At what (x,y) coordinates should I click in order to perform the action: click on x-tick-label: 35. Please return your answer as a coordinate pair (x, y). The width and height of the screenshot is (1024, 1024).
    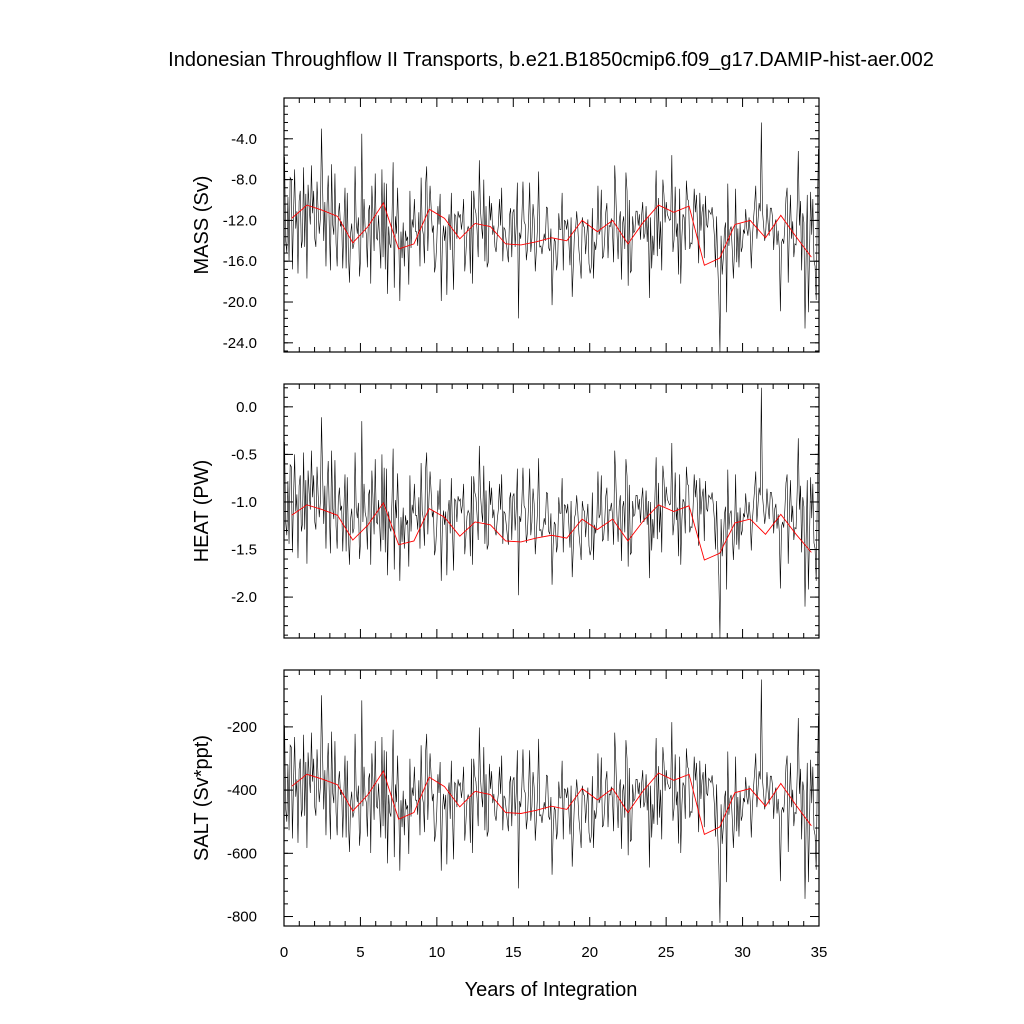
    Looking at the image, I should click on (819, 952).